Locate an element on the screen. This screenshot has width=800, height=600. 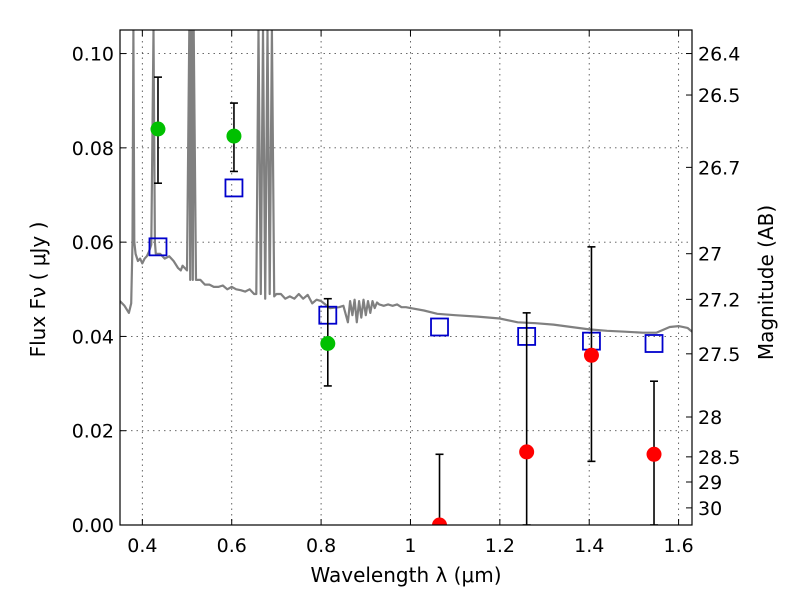
x-tick-label: 0.6 is located at coordinates (232, 546).